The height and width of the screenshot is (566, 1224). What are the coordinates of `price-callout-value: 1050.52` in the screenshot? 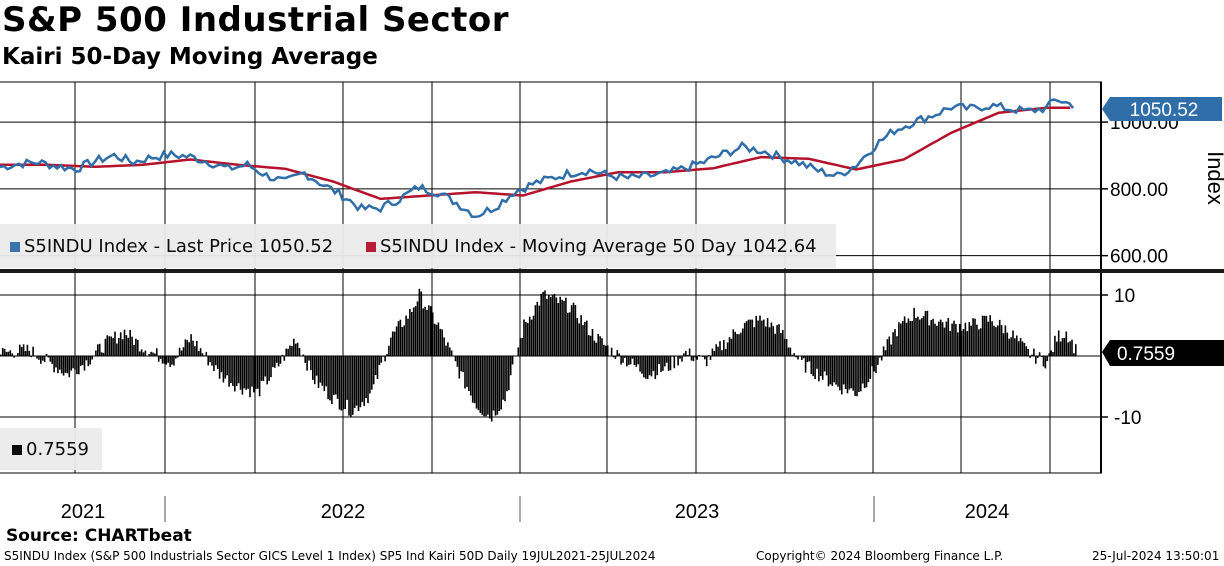 It's located at (1164, 110).